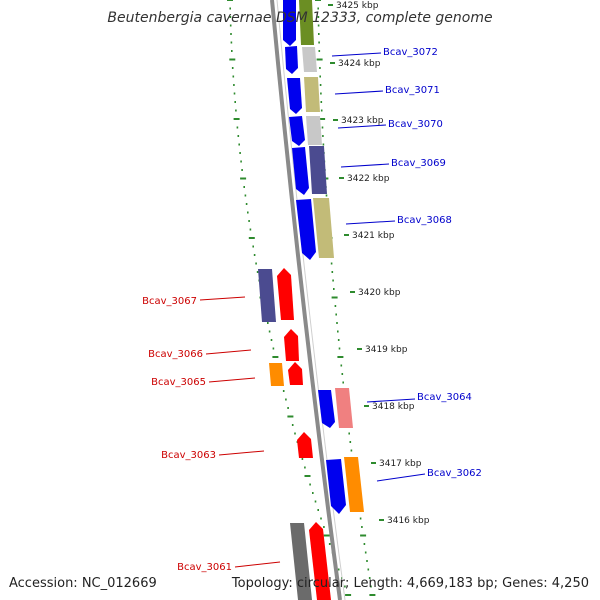 This screenshot has width=600, height=600. I want to click on forward-cds-track, so click(314, 257).